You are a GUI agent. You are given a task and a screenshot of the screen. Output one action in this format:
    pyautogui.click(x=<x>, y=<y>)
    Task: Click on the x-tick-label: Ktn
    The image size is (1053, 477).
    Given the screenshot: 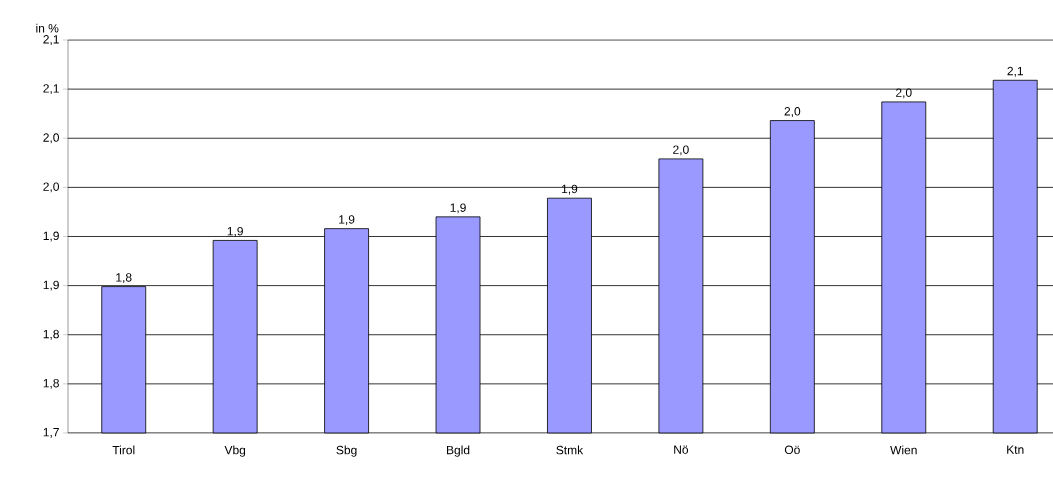 What is the action you would take?
    pyautogui.click(x=1015, y=449)
    